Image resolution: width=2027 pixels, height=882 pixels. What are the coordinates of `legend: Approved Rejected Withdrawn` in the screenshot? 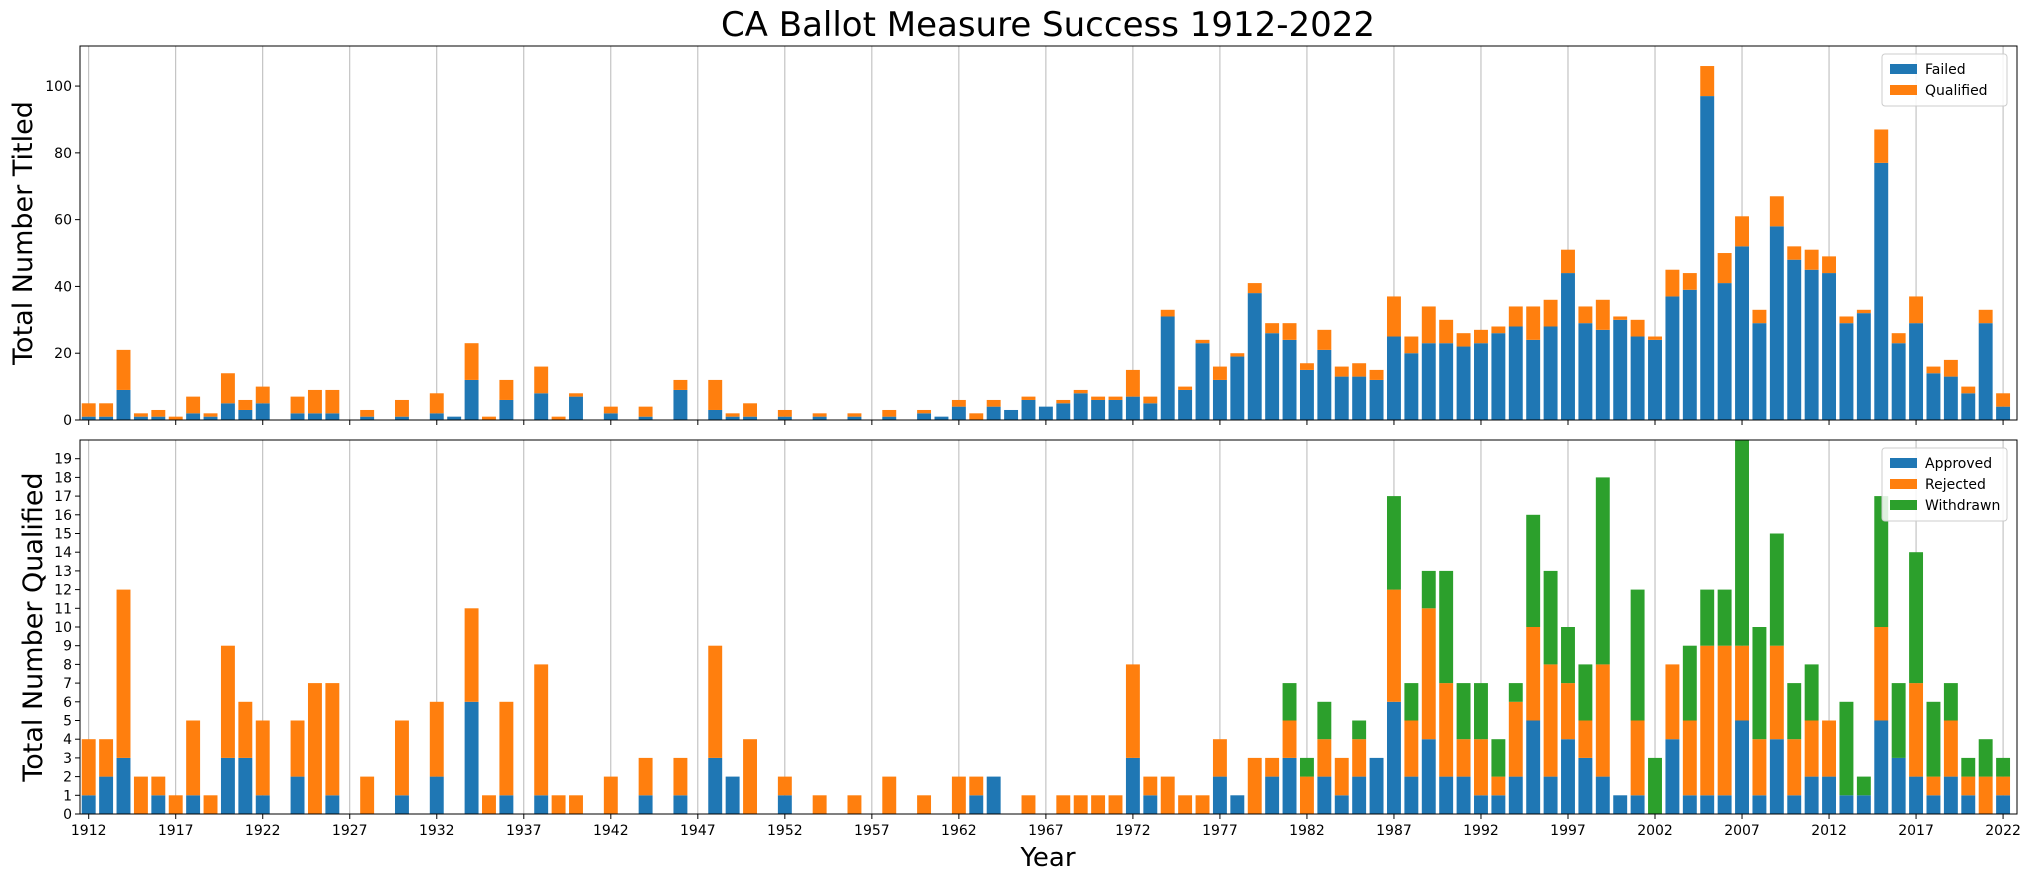 It's located at (1944, 484).